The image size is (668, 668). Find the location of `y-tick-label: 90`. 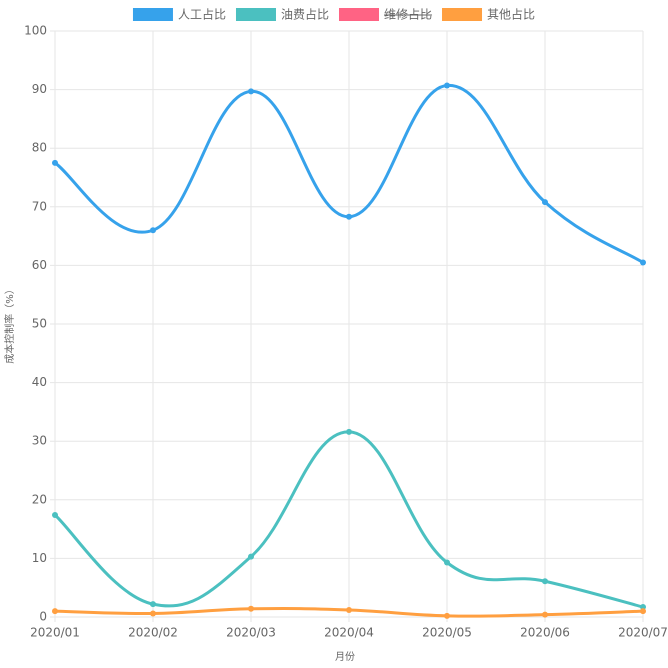

y-tick-label: 90 is located at coordinates (39, 89).